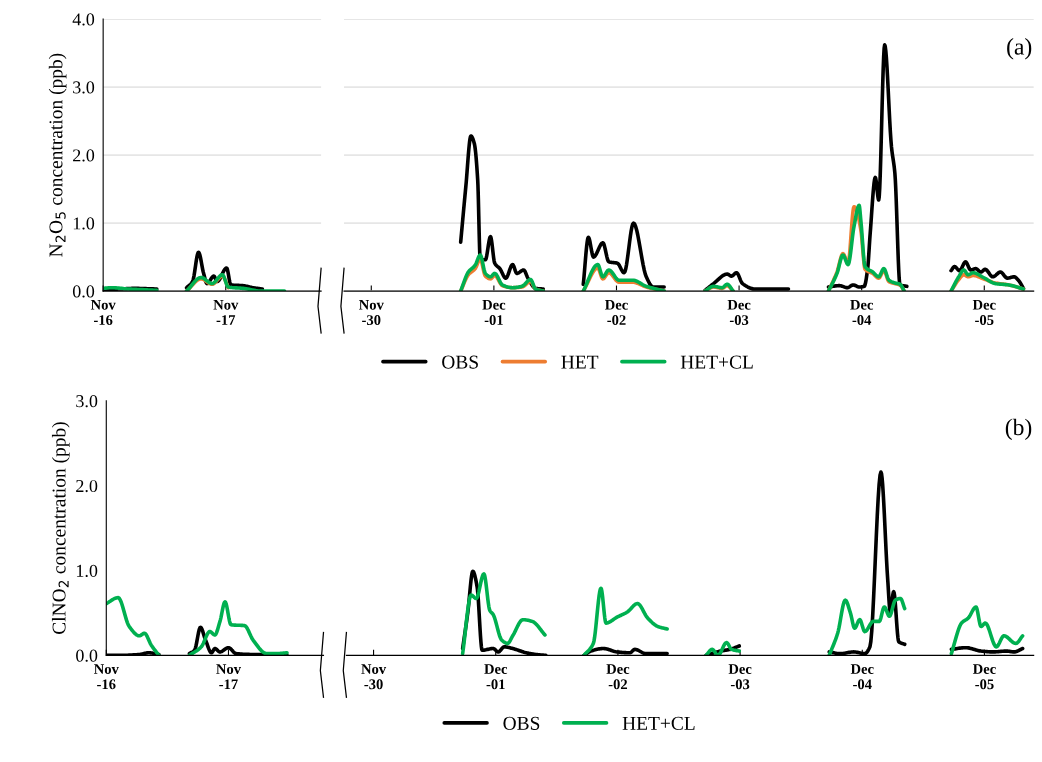 Image resolution: width=1042 pixels, height=762 pixels. Describe the element at coordinates (57, 155) in the screenshot. I see `y-axis-title: N$_{2}$O$_{5}$ concentration (ppb)` at that location.